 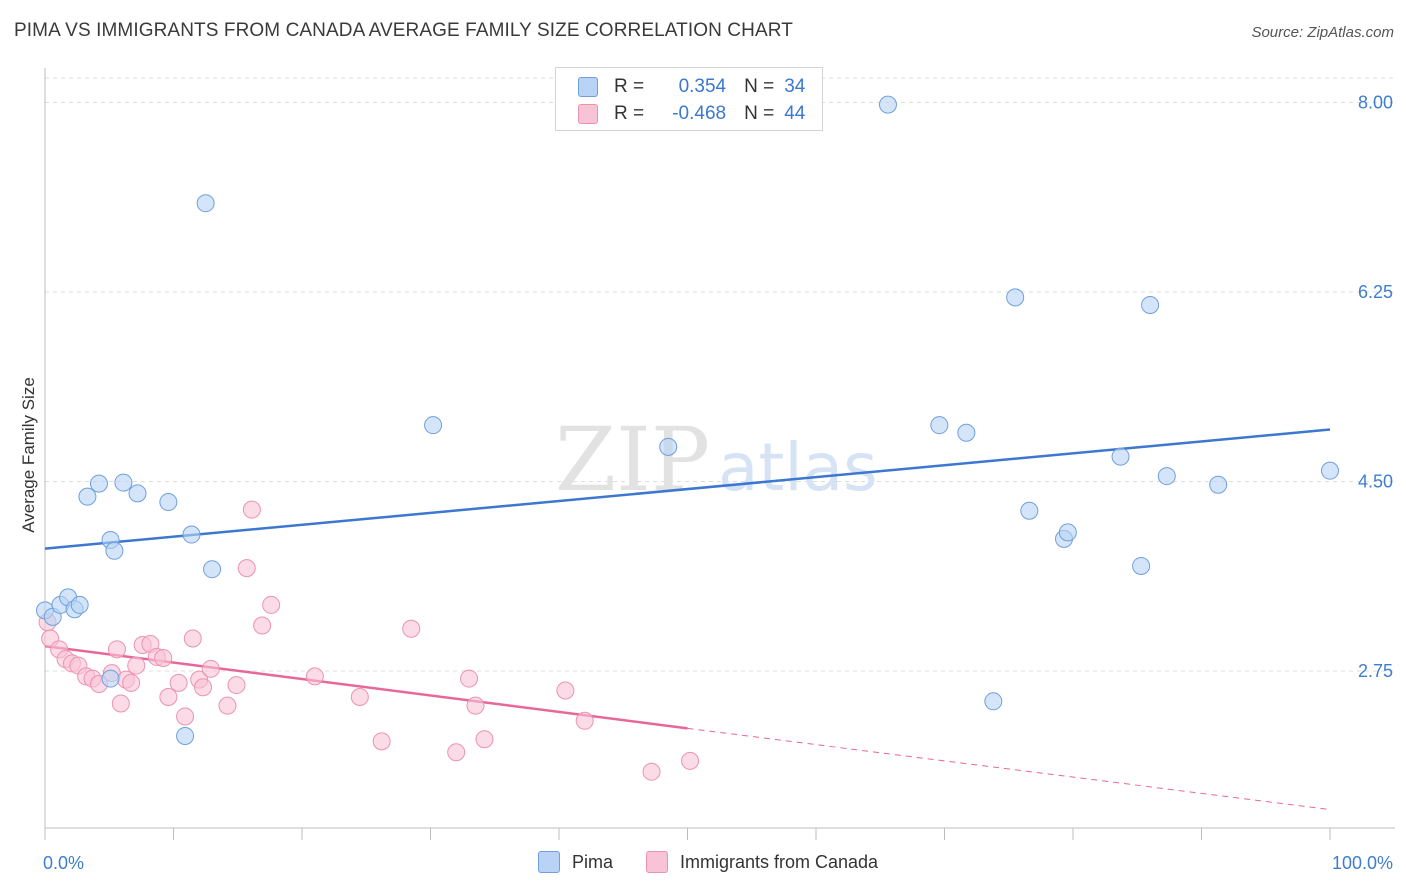 I want to click on series-legend: Pima Immigrants from Canada, so click(x=703, y=865).